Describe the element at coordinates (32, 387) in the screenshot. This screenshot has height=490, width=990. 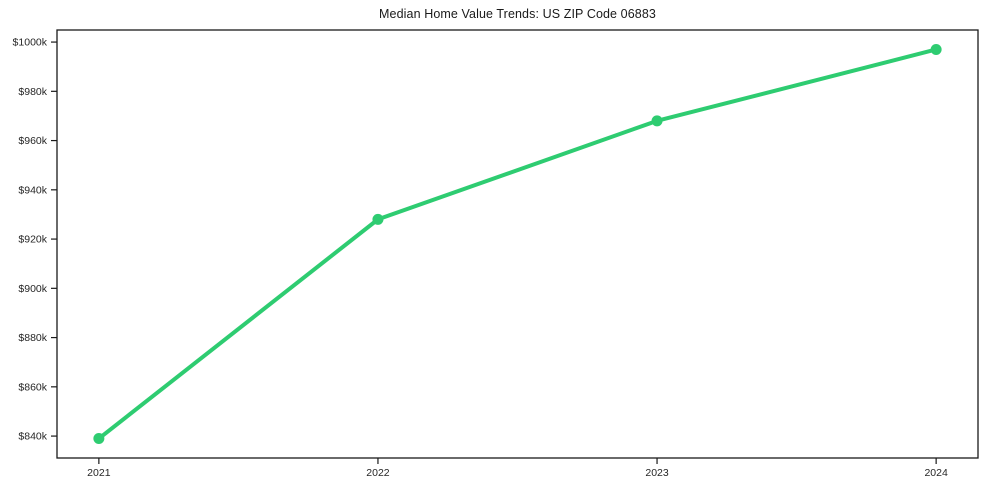
I see `y-tick-label: $860k` at that location.